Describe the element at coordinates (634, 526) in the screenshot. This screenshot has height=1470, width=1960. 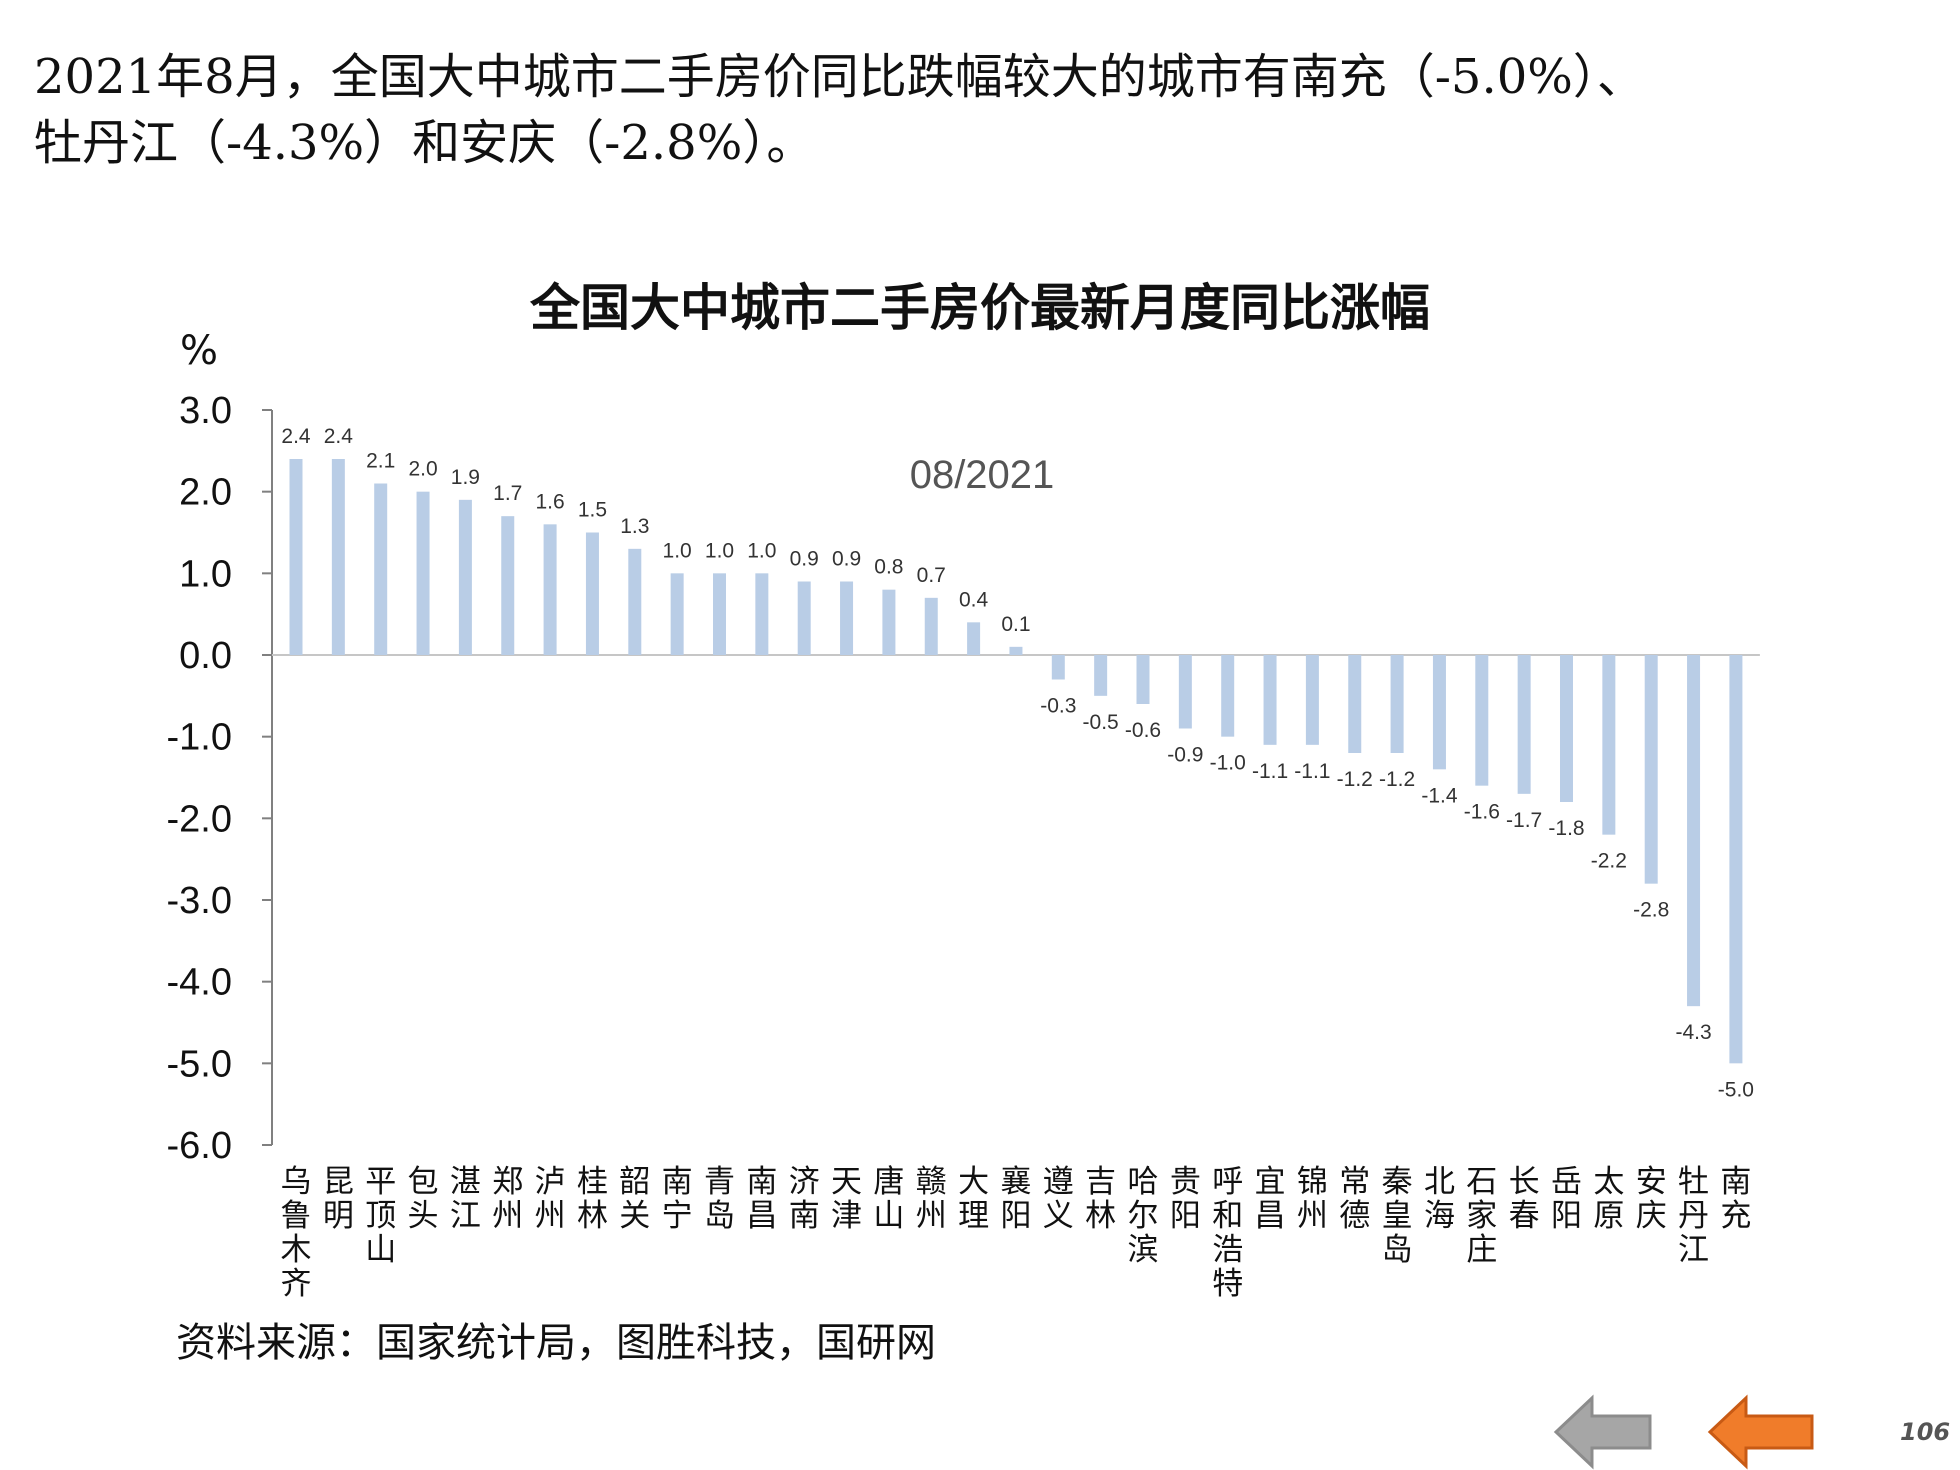
I see `bar-value-label: 1.3` at that location.